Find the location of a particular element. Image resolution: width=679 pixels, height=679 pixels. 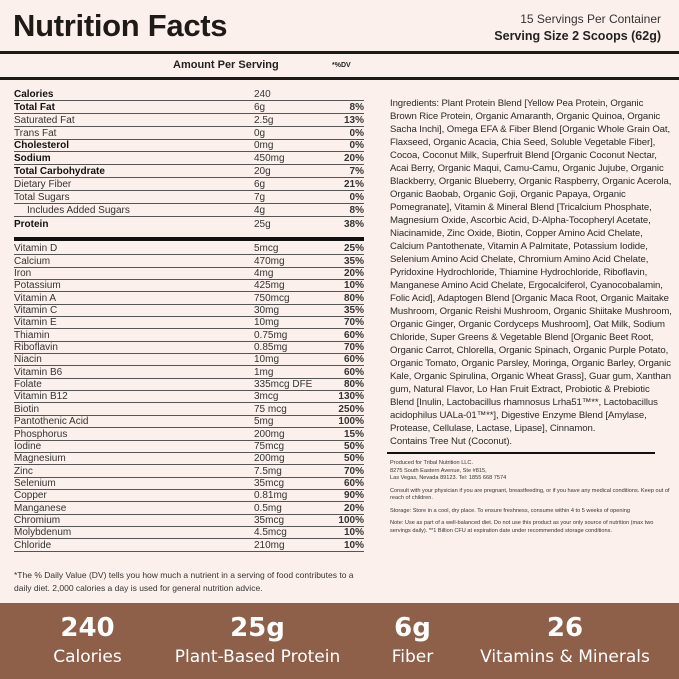

stat-protein: 25g Plant-Based Protein is located at coordinates (257, 642).